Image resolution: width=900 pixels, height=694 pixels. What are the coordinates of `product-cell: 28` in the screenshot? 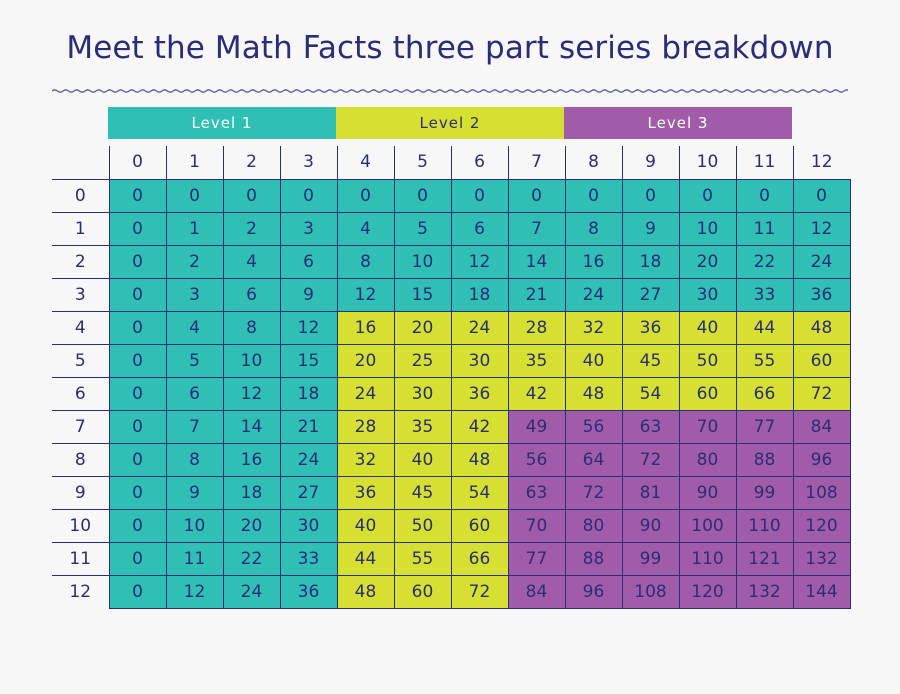 It's located at (365, 426).